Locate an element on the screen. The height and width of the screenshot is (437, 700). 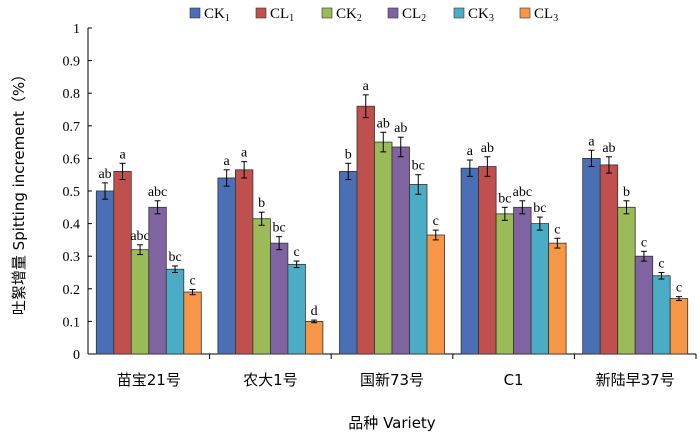
legend-label: CK3 is located at coordinates (481, 15).